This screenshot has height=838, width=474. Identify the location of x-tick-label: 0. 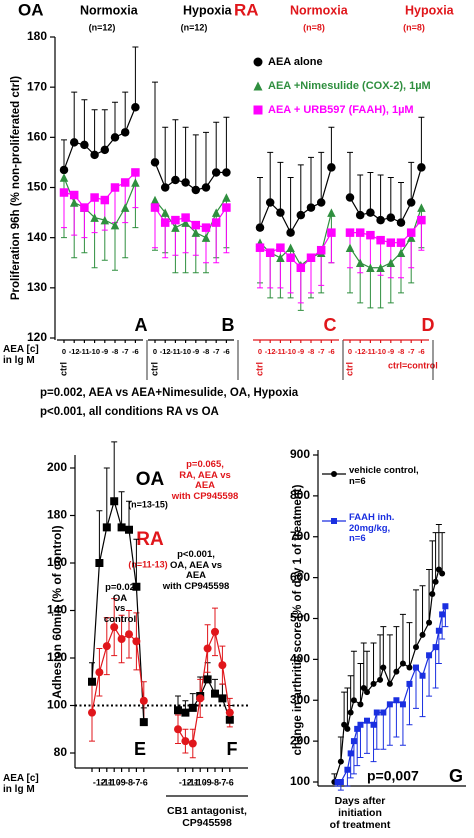
(350, 351).